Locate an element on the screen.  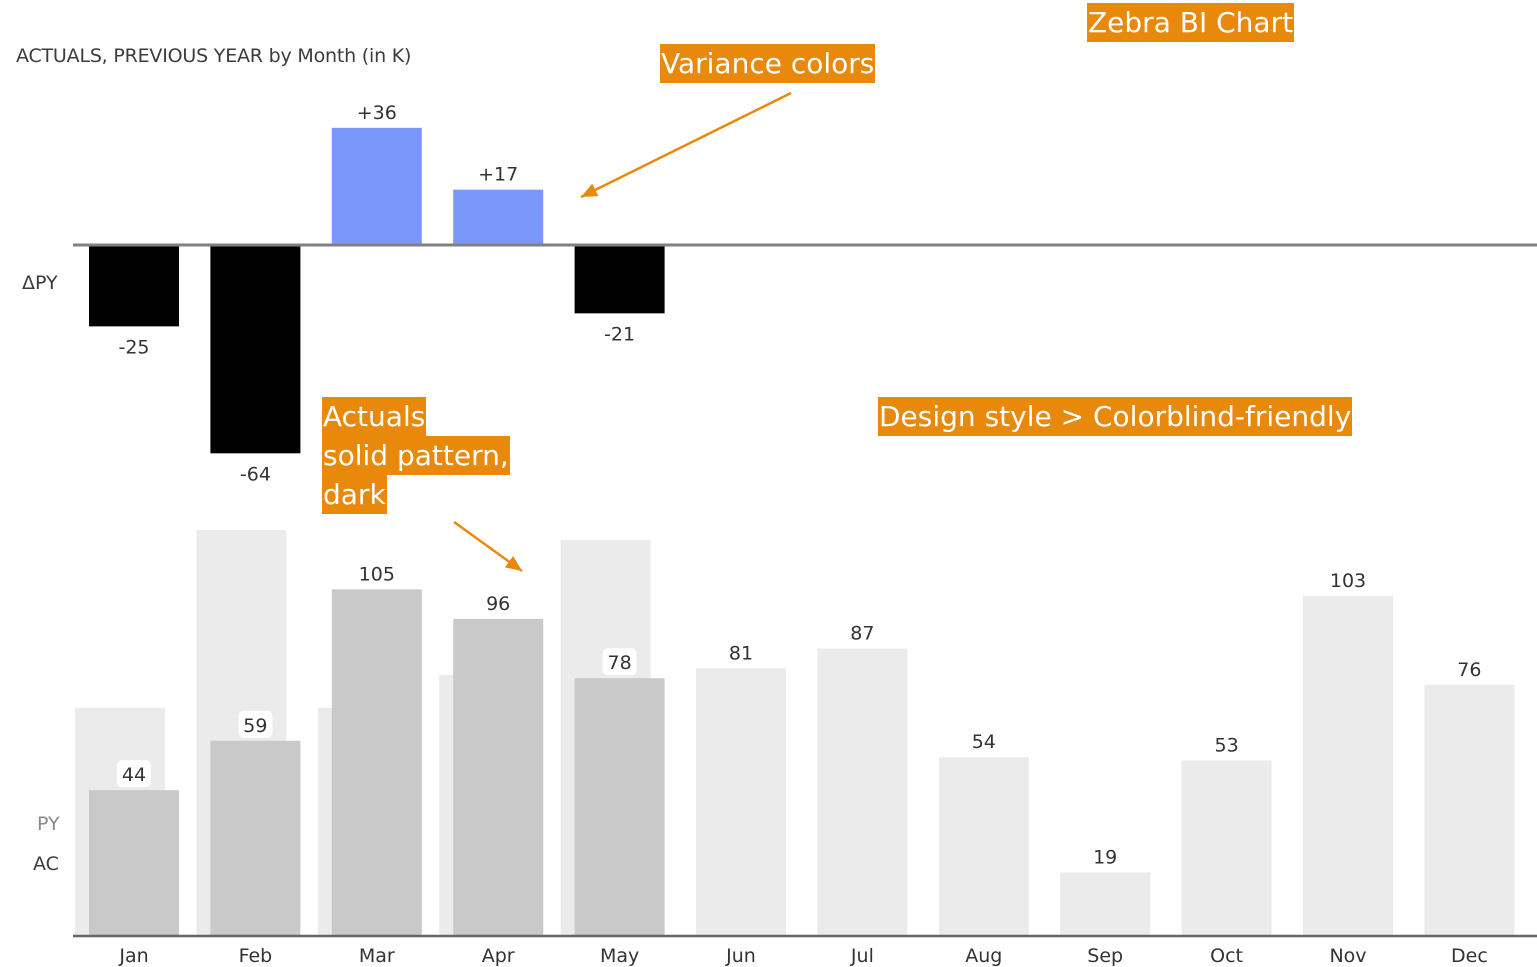
variance-bar-jan is located at coordinates (134, 286).